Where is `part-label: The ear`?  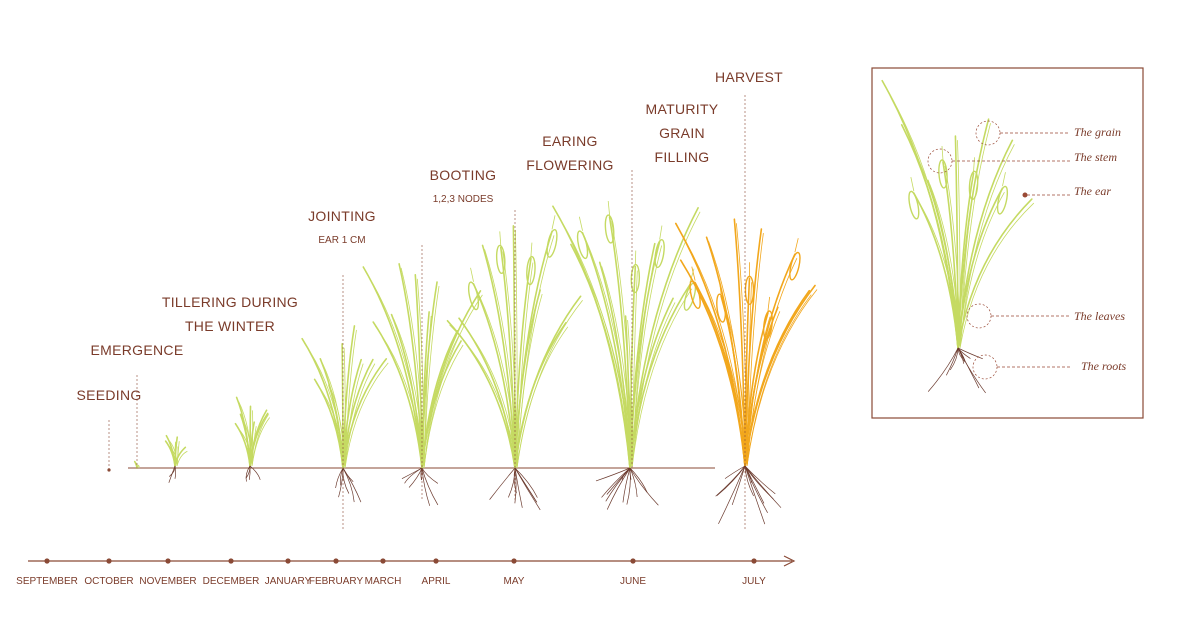 part-label: The ear is located at coordinates (1092, 191).